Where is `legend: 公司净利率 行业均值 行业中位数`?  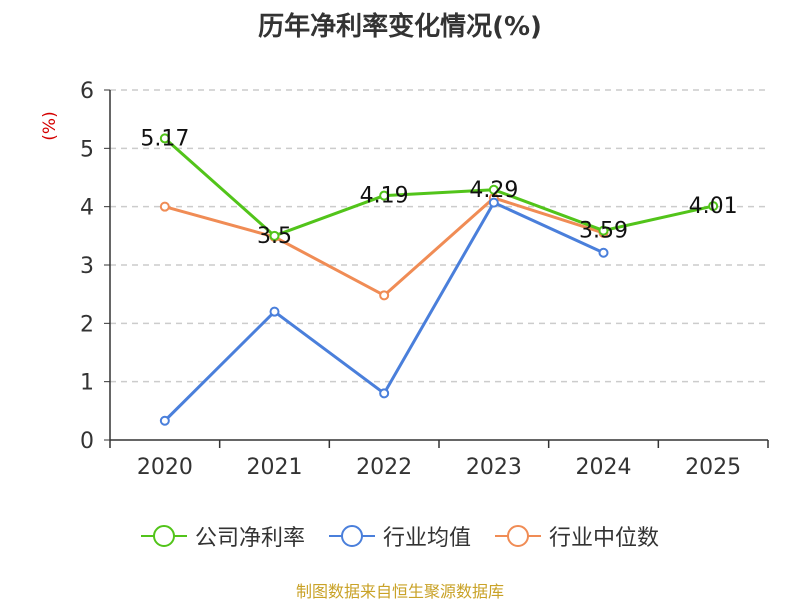 legend: 公司净利率 行业均值 行业中位数 is located at coordinates (400, 536).